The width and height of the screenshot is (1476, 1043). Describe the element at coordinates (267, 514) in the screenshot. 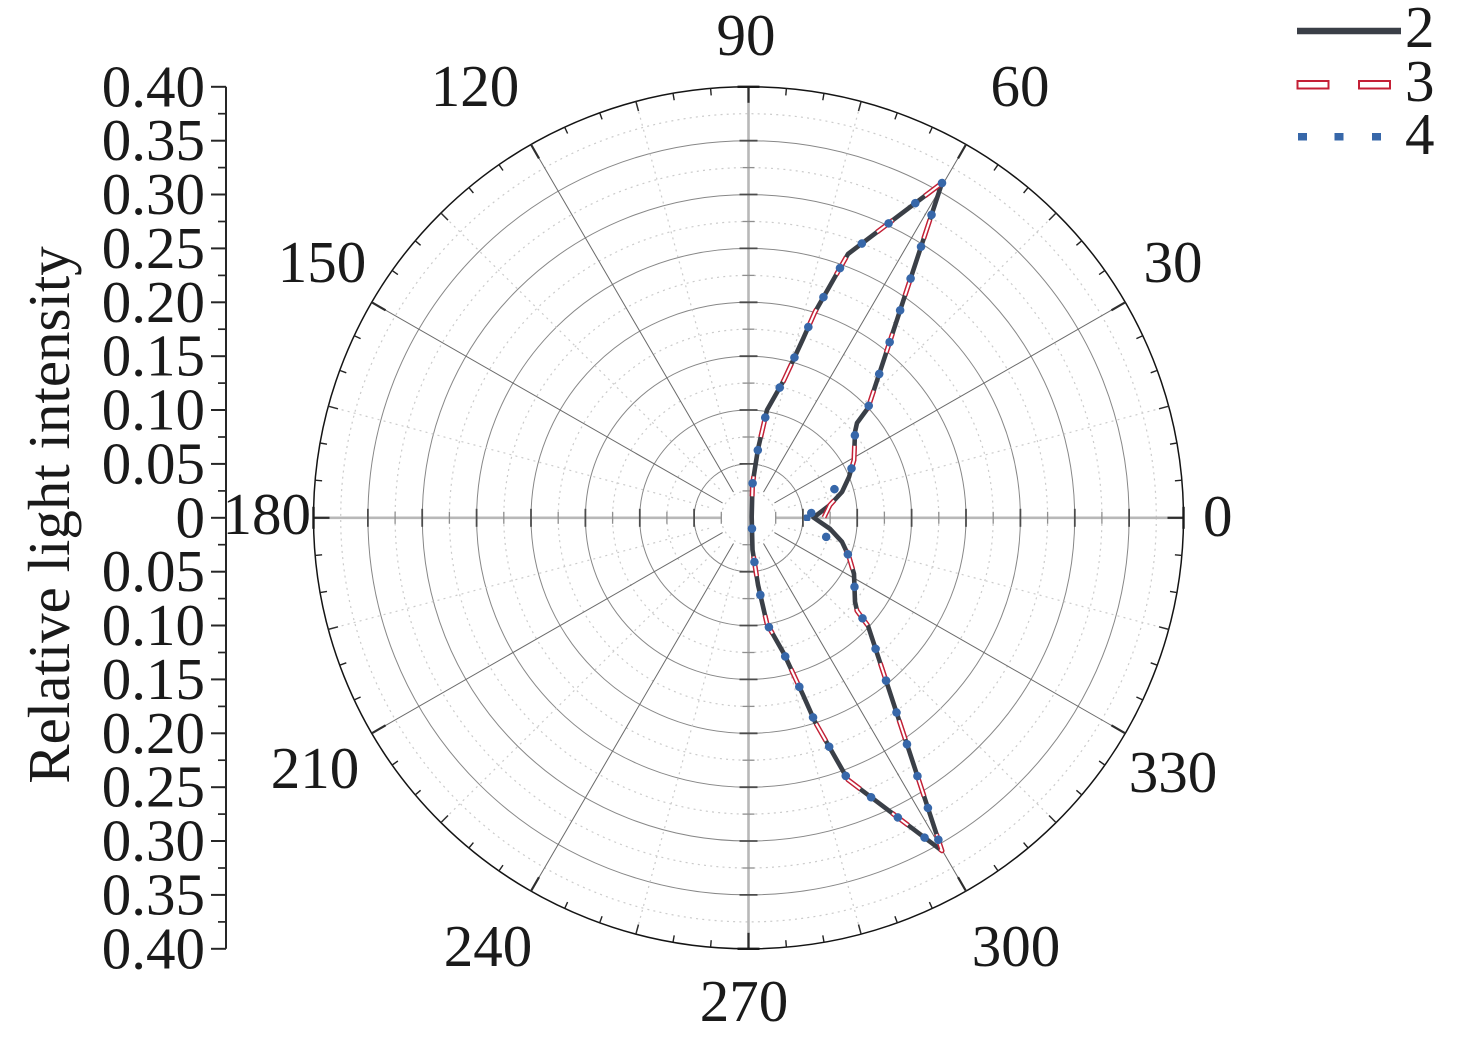

I see `svg-text: 180` at that location.